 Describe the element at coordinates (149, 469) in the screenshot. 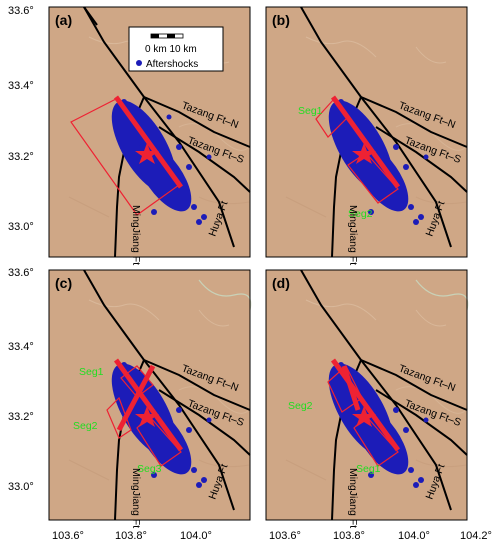

I see `segment-label: Seg3` at that location.